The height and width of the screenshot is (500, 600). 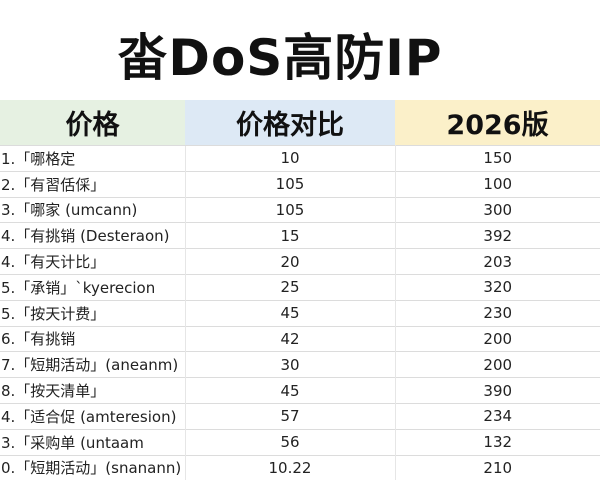 What do you see at coordinates (290, 123) in the screenshot?
I see `header-cell: 价格对比` at bounding box center [290, 123].